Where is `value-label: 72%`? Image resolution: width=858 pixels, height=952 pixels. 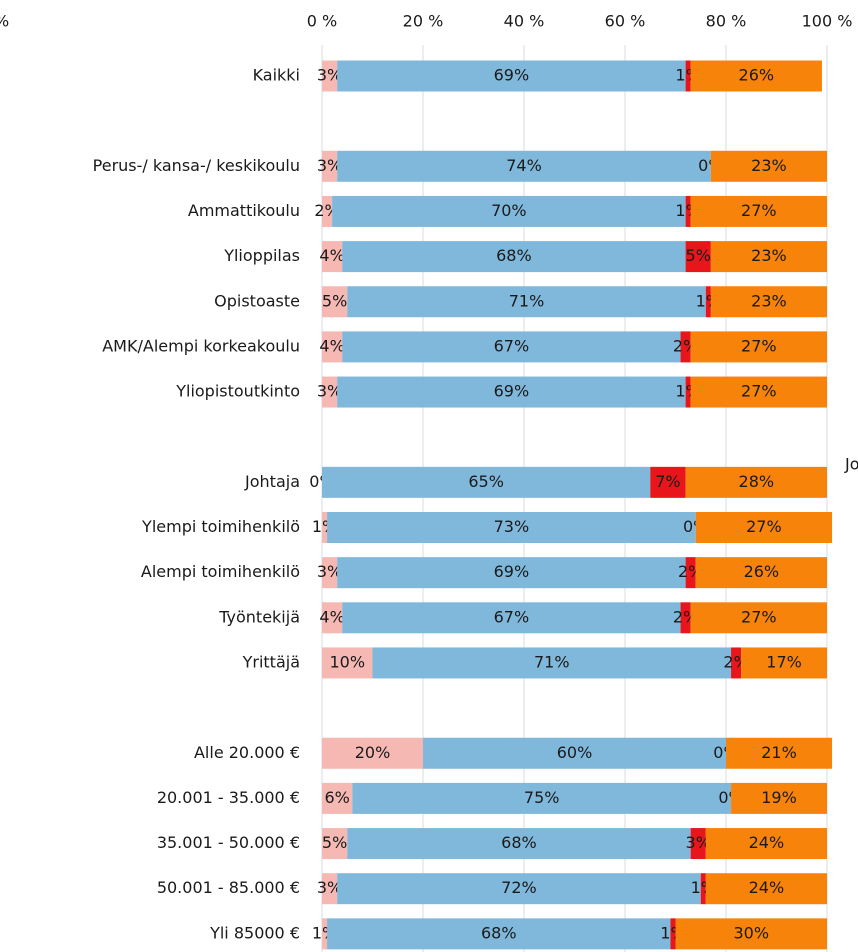 value-label: 72% is located at coordinates (519, 887).